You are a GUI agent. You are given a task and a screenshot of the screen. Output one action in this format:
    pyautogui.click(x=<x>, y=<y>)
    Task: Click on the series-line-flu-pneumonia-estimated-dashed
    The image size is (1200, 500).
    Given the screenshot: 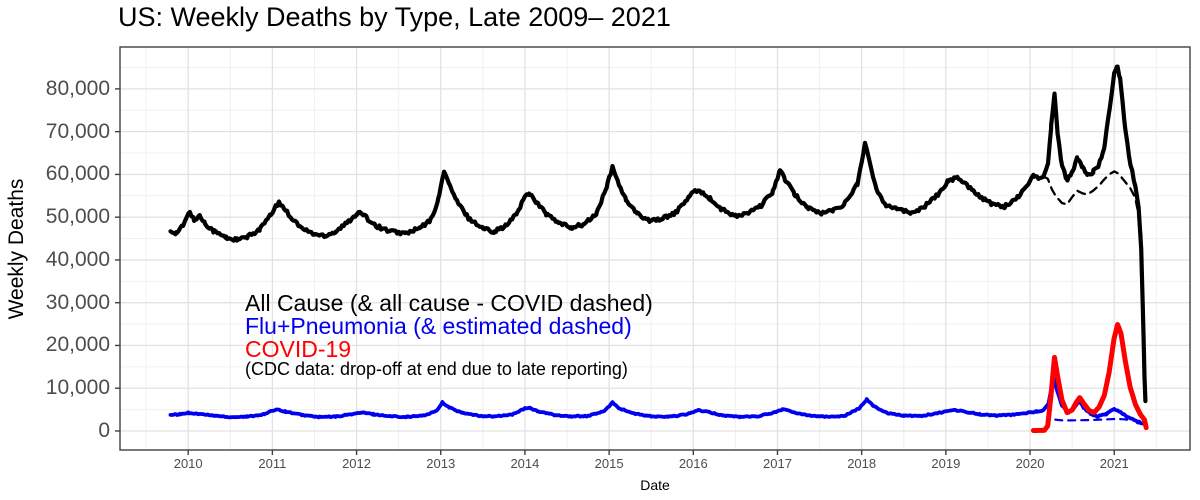 What is the action you would take?
    pyautogui.click(x=1100, y=421)
    